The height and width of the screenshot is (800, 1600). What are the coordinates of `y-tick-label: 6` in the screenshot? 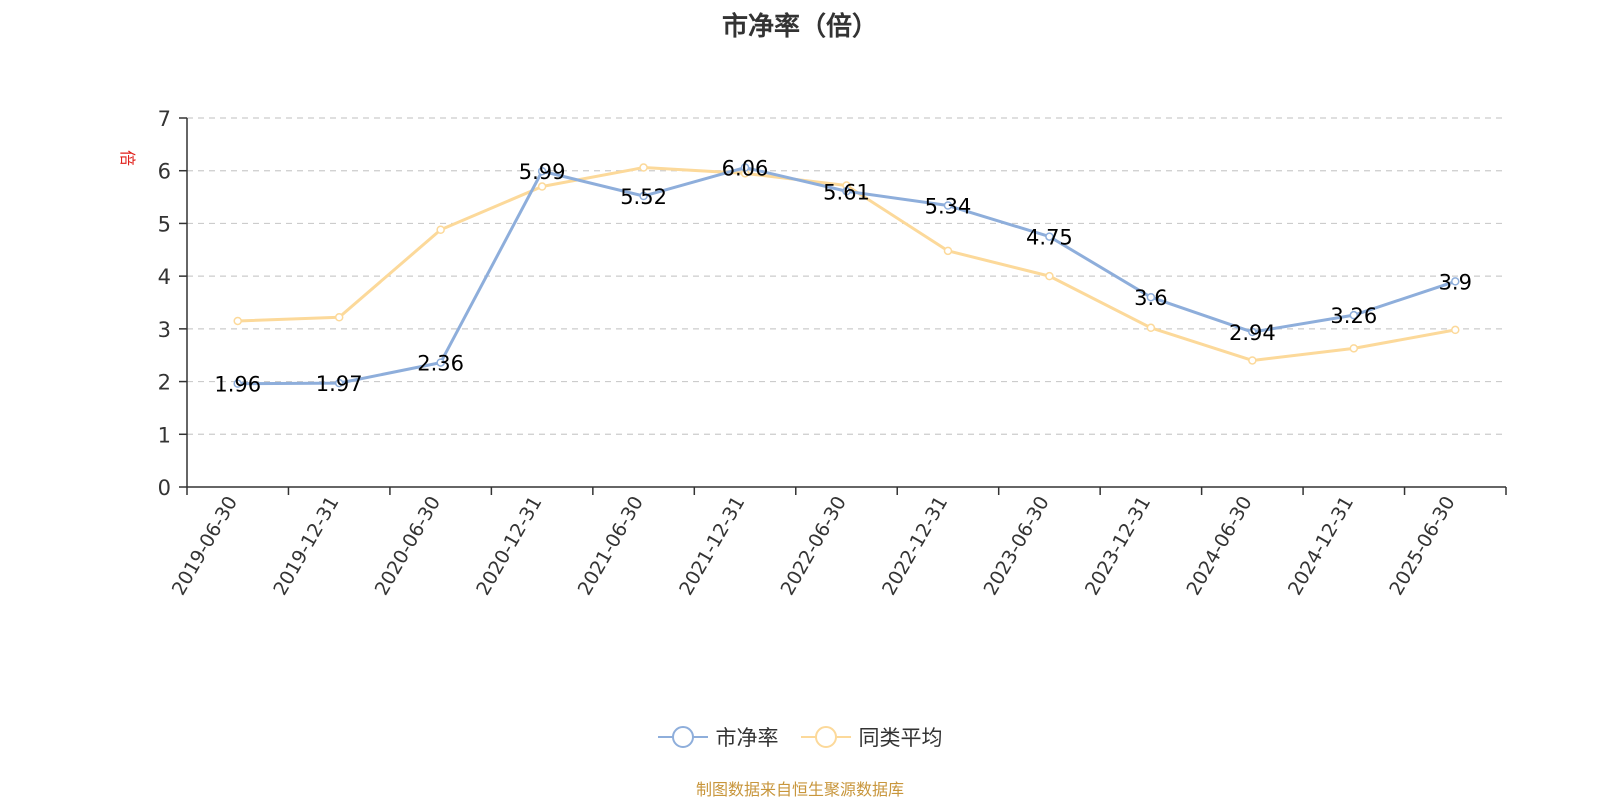 It's located at (164, 172).